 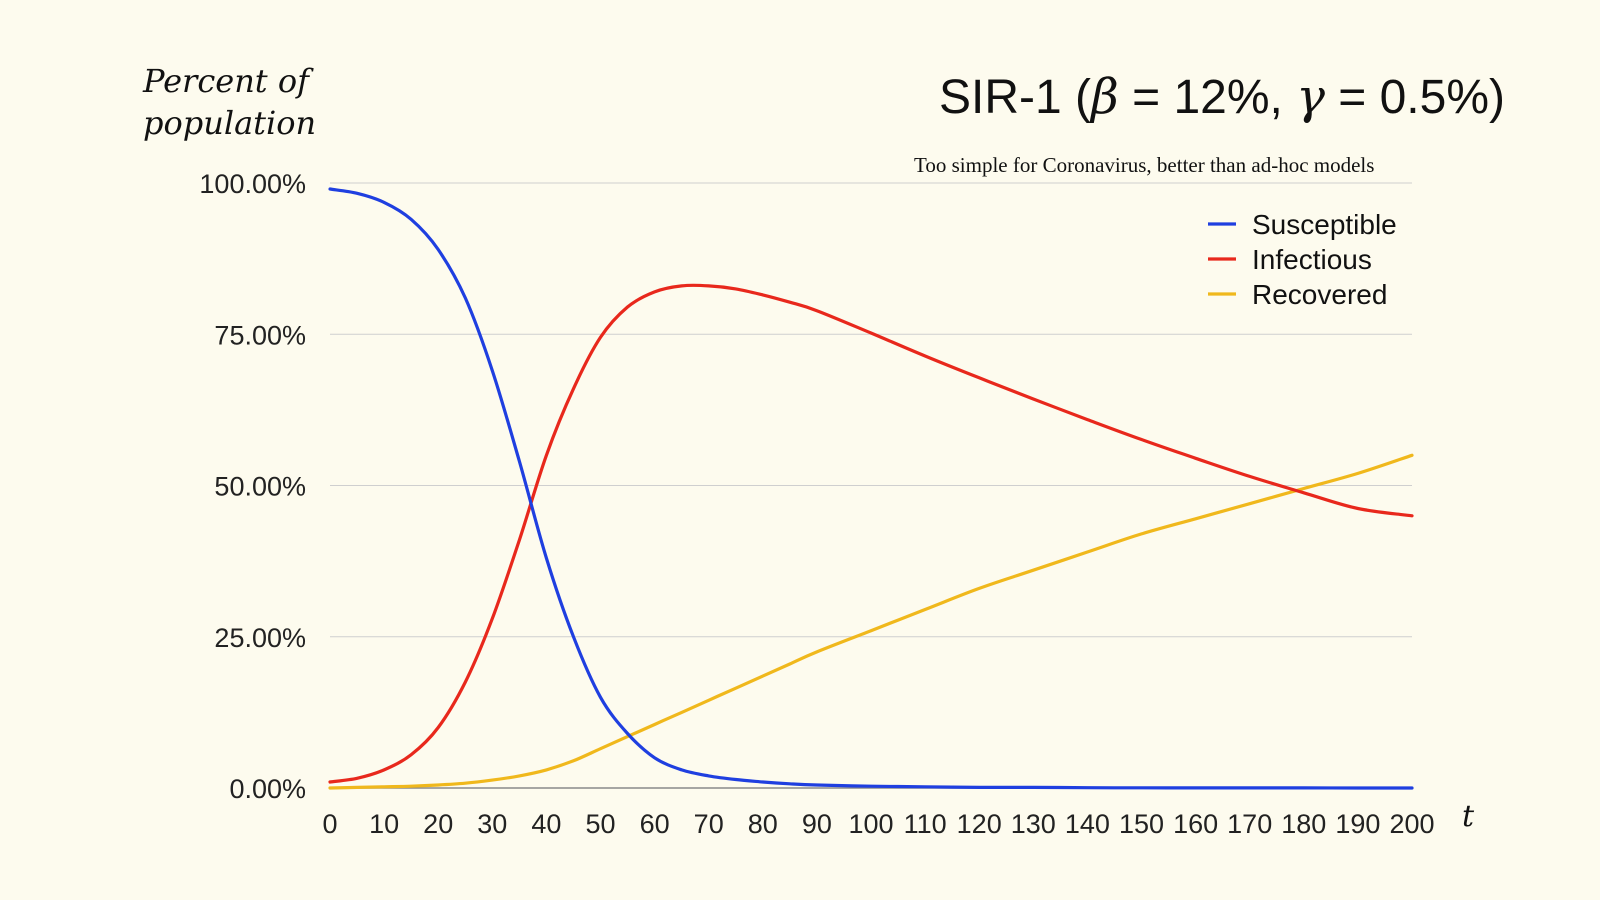 I want to click on y-tick-label: 50.00%, so click(x=260, y=487).